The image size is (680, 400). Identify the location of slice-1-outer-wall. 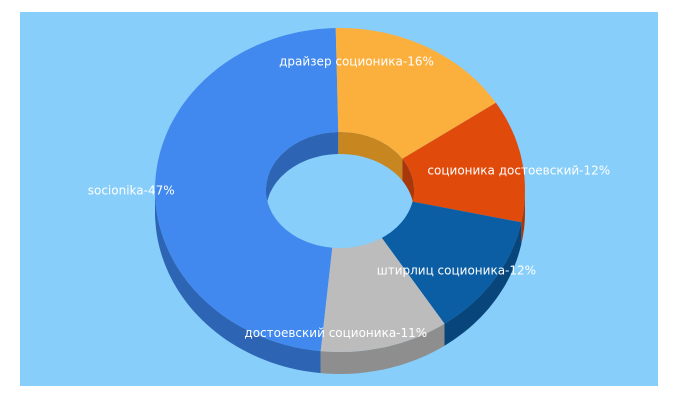
(238, 282).